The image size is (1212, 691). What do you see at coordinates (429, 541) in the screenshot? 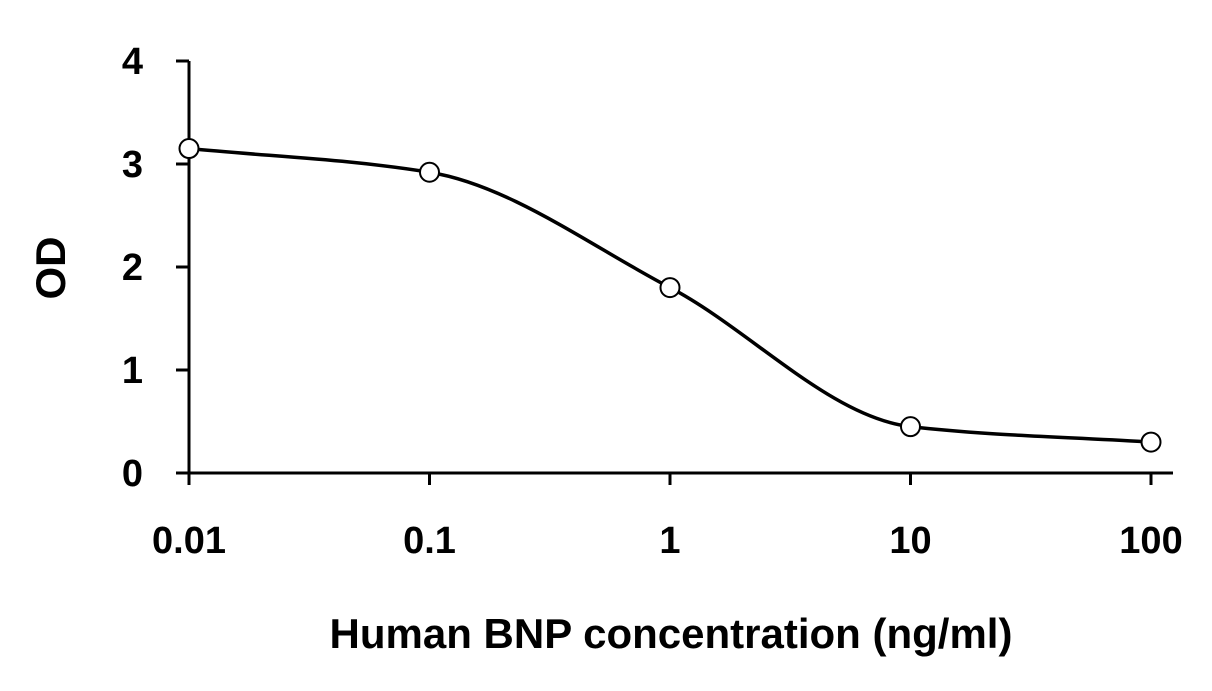
I see `x-tick-label: 0.1` at bounding box center [429, 541].